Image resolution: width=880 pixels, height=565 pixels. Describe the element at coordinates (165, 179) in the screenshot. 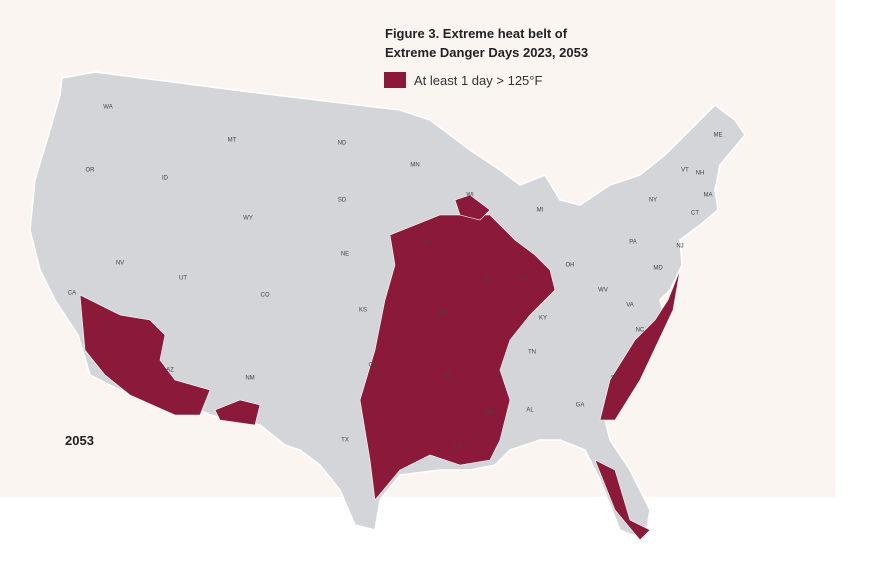

I see `state-label: ID` at that location.